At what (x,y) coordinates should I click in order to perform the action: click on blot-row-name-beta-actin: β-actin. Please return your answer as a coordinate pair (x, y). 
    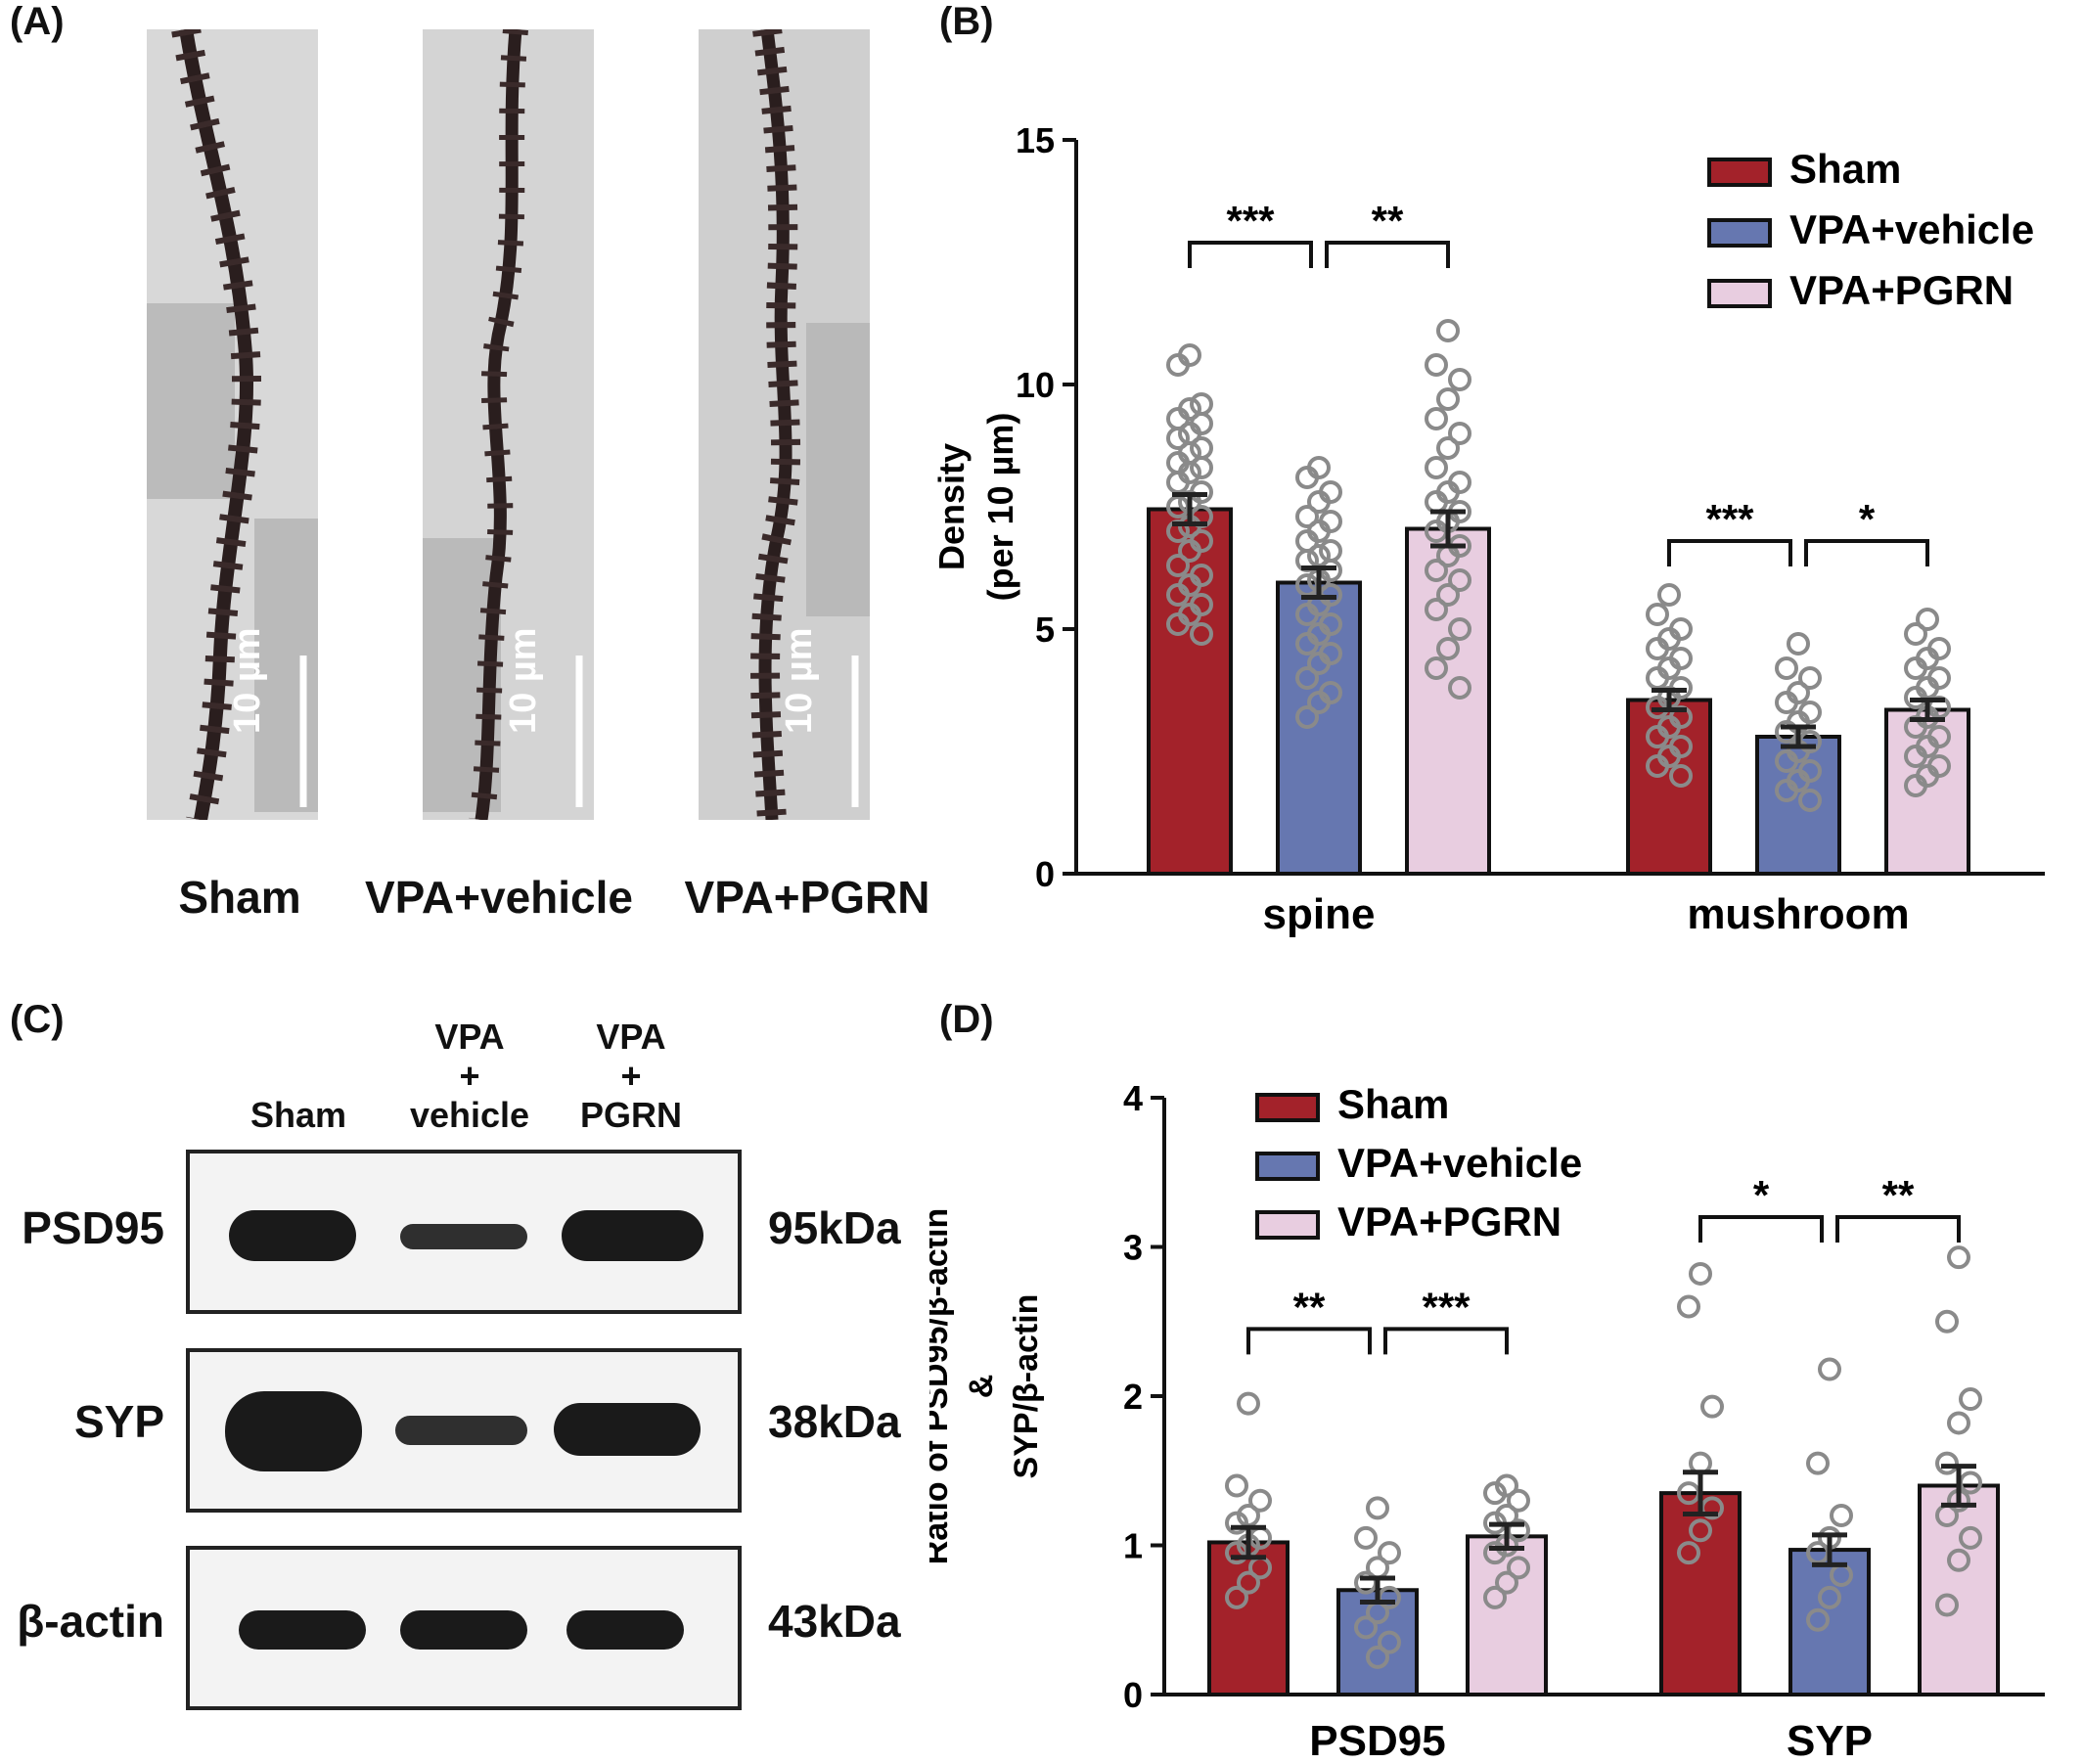
    Looking at the image, I should click on (91, 1622).